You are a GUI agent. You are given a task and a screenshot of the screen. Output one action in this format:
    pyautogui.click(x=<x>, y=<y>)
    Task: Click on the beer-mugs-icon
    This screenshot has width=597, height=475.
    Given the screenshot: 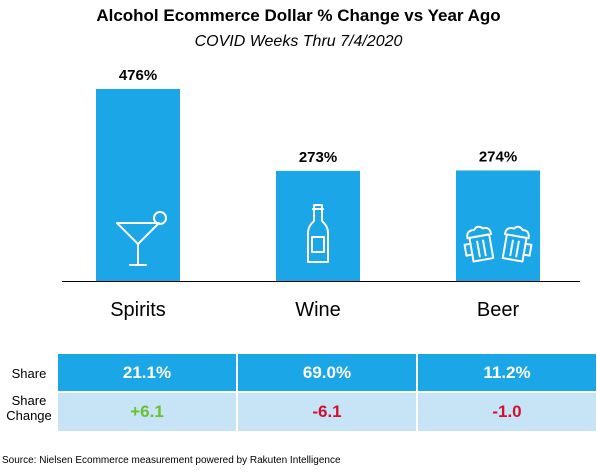 What is the action you would take?
    pyautogui.click(x=498, y=244)
    